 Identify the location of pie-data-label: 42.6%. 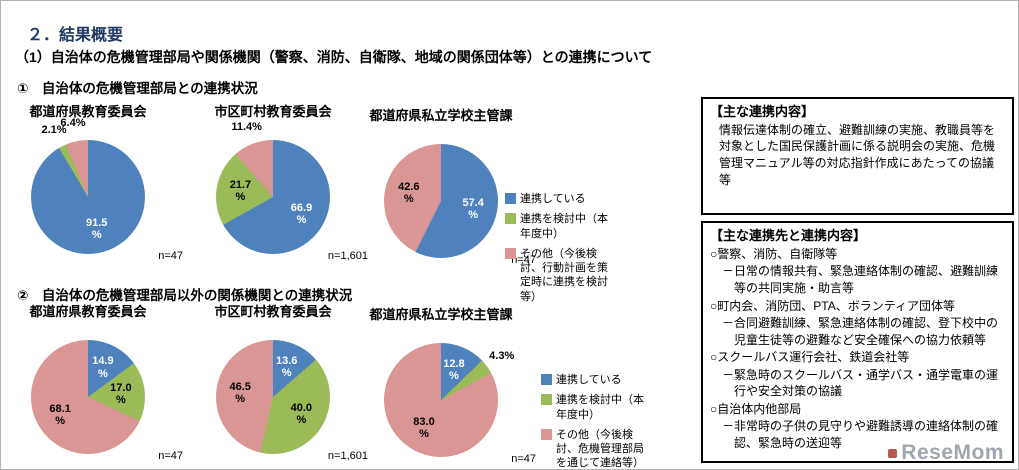
(409, 193).